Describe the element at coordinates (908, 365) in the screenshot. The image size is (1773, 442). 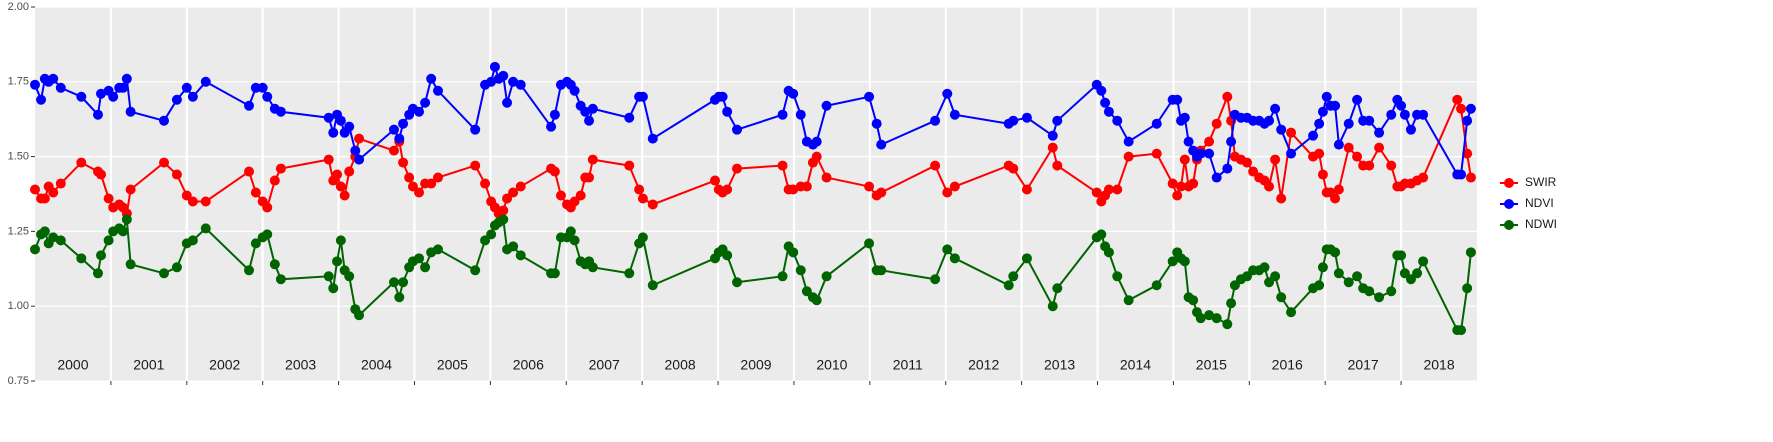
I see `year-label: 2011` at that location.